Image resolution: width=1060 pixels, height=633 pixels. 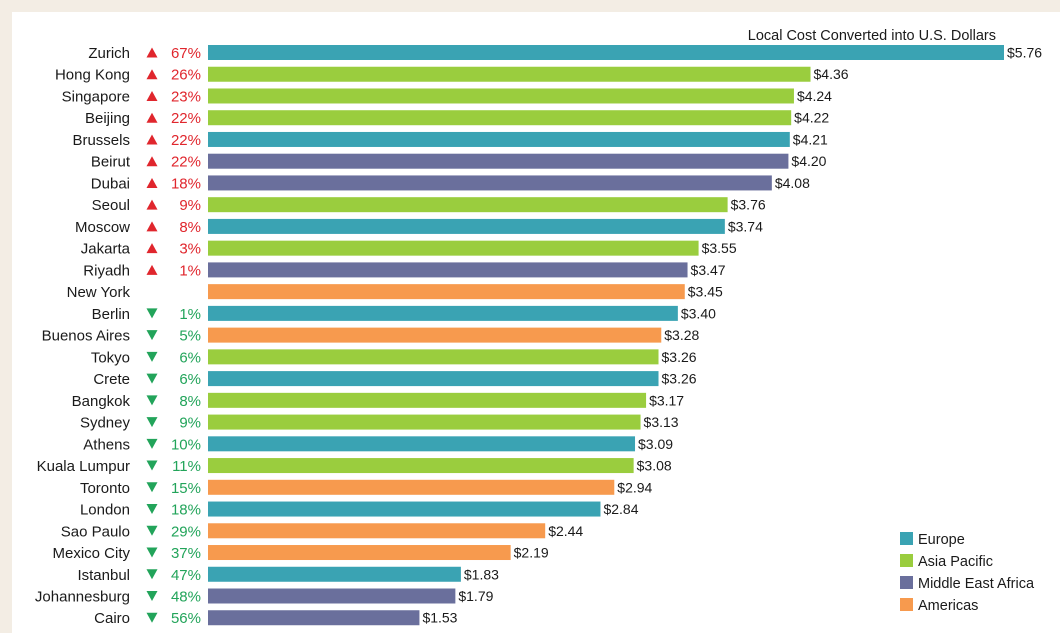 What do you see at coordinates (186, 444) in the screenshot?
I see `percent-change-label: 10%` at bounding box center [186, 444].